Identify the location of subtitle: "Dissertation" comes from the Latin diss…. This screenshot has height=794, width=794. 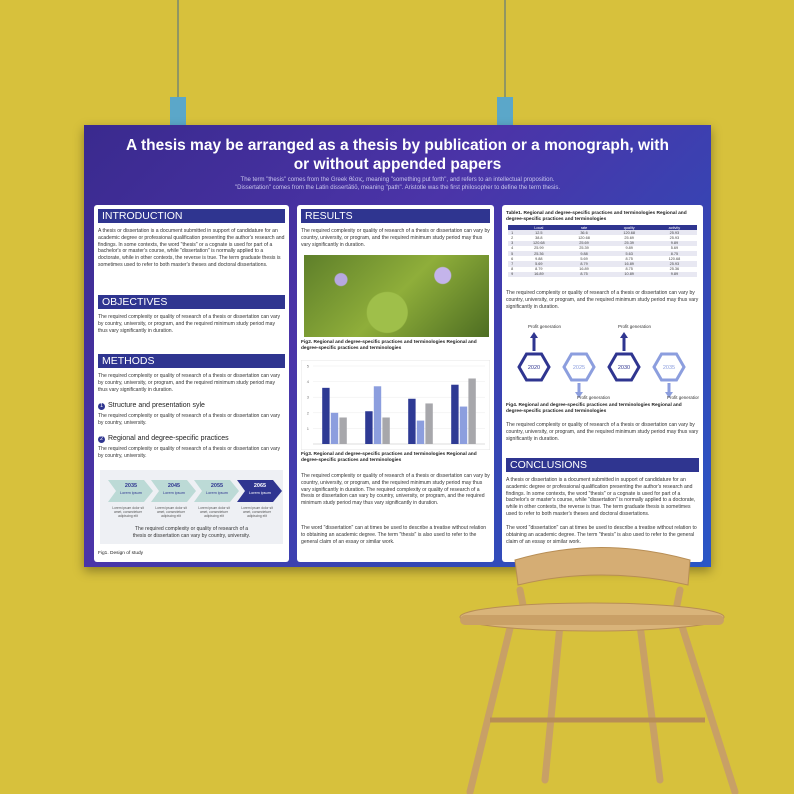
(397, 188).